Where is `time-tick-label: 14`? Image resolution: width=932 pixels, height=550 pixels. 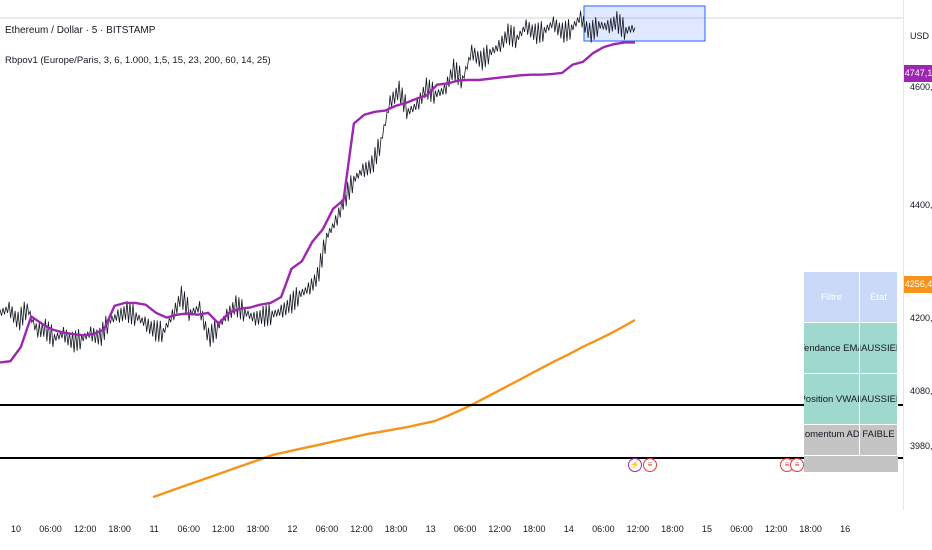 time-tick-label: 14 is located at coordinates (568, 529).